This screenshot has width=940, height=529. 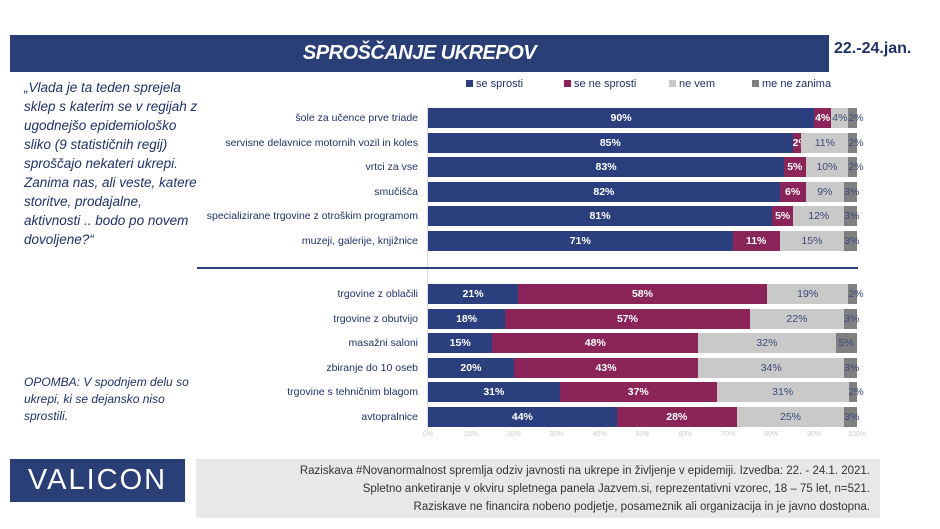 I want to click on bar-se-sprosti: 71%, so click(x=580, y=241).